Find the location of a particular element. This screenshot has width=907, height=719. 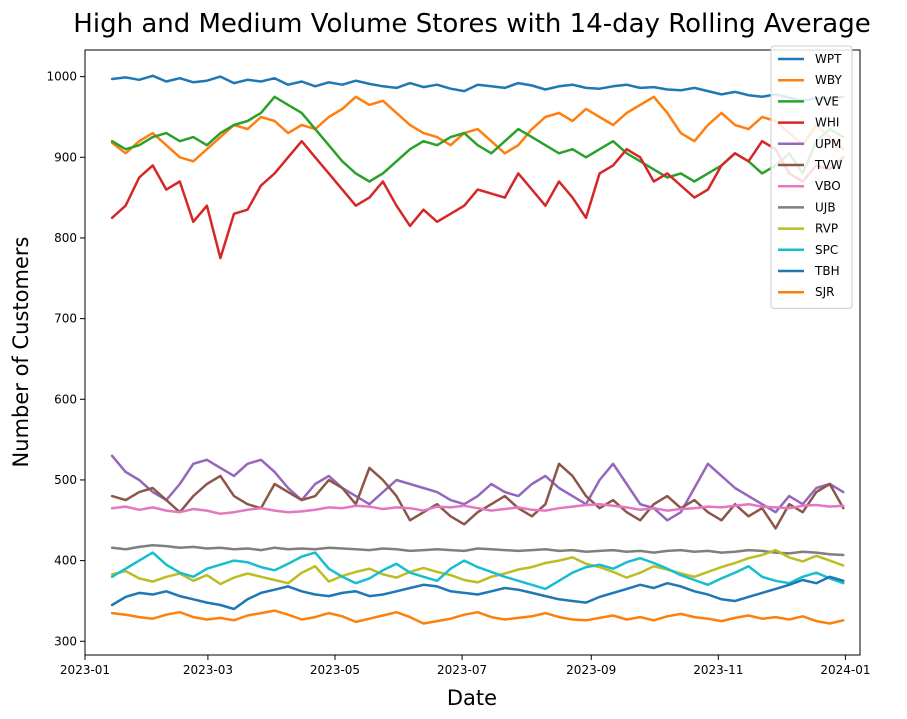

x-tick-label: 2023-01 is located at coordinates (85, 670).